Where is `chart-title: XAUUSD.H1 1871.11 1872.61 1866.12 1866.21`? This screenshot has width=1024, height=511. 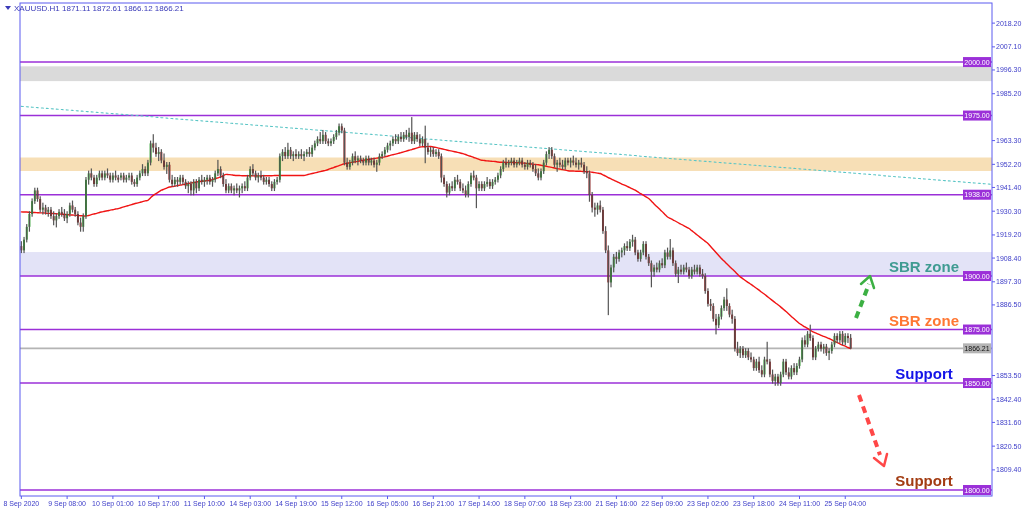
chart-title: XAUUSD.H1 1871.11 1872.61 1866.12 1866.21 is located at coordinates (99, 8).